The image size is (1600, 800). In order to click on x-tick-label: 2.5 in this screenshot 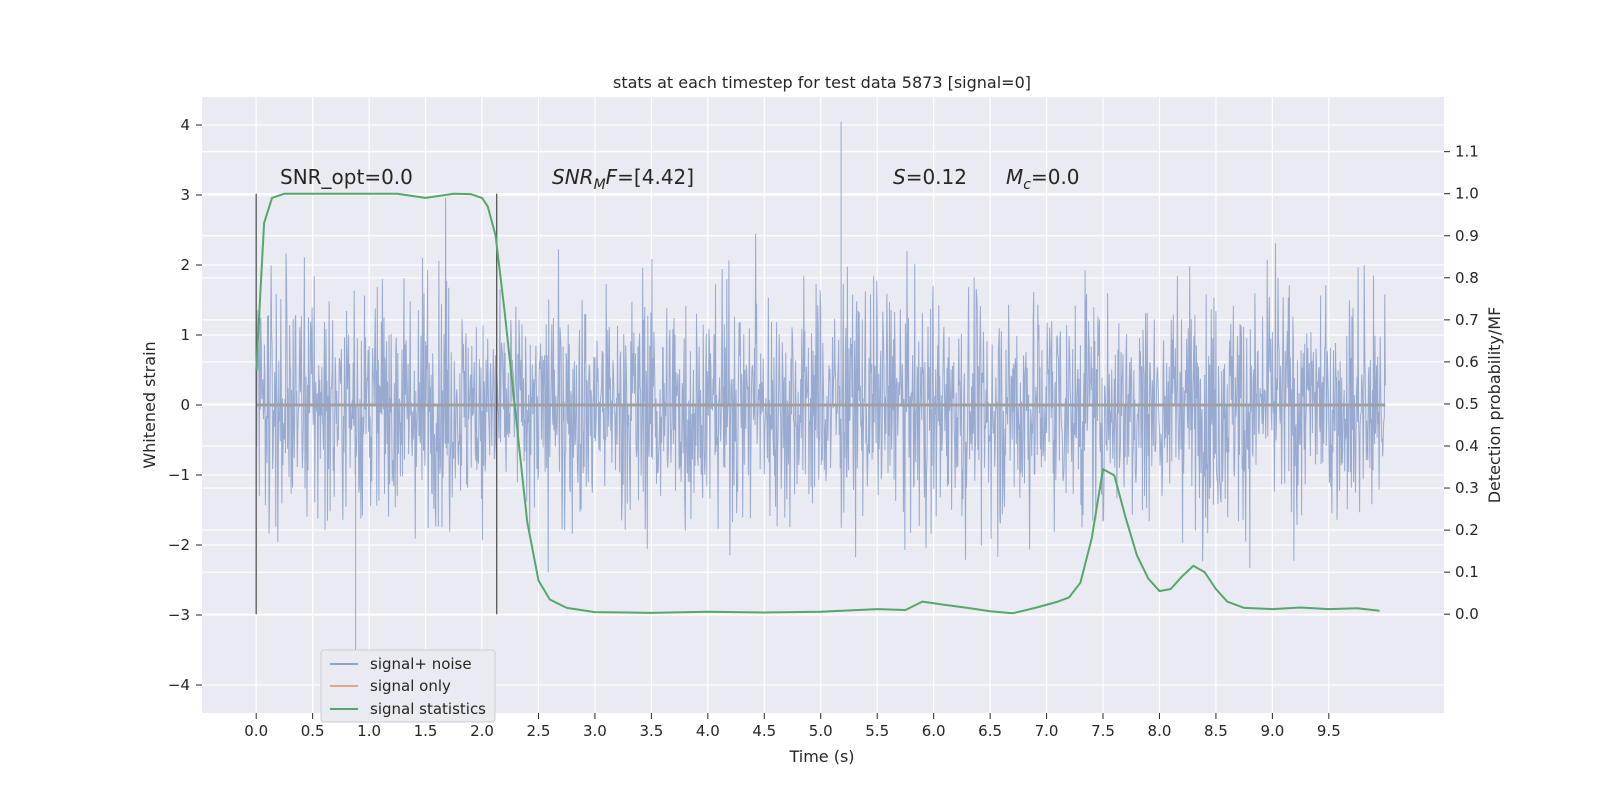, I will do `click(539, 731)`.